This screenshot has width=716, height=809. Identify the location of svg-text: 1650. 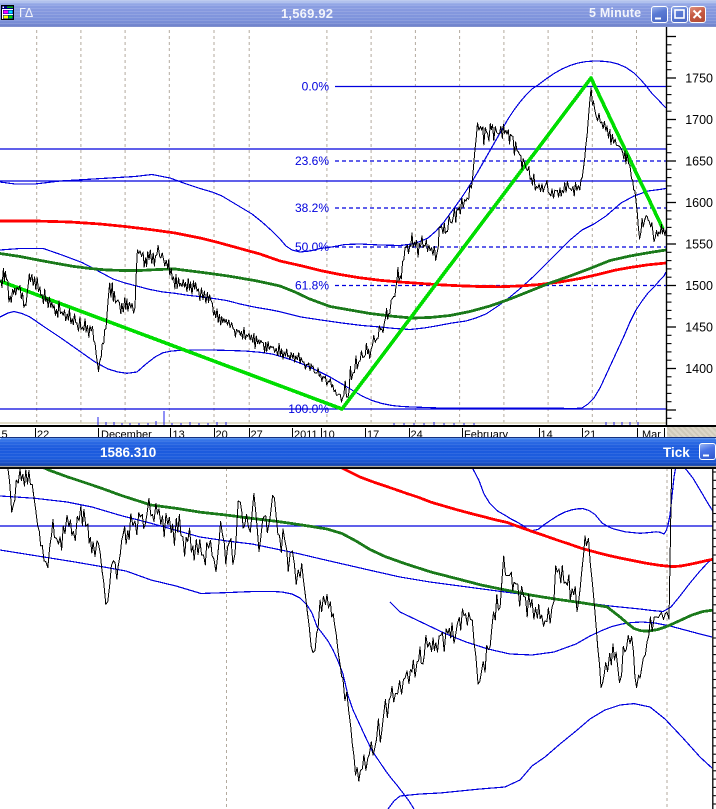
(699, 162).